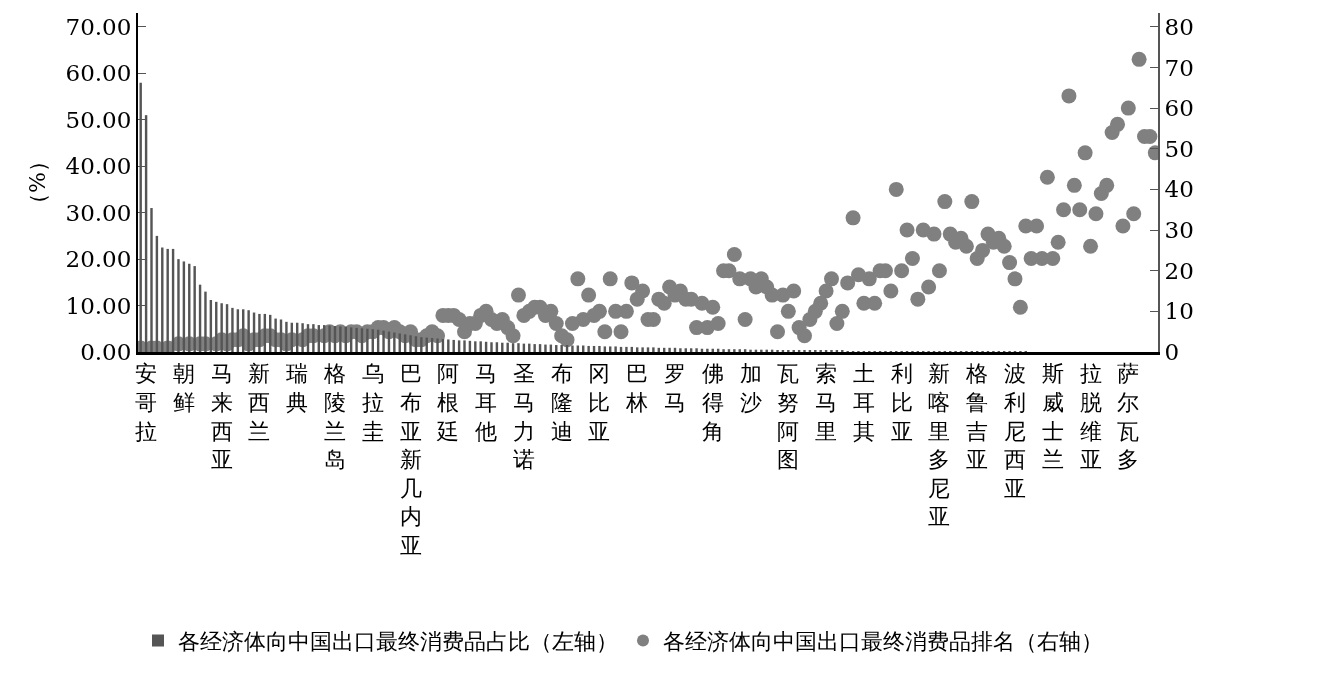  I want to click on legend-label: 各经济体向中国出口最终消费品占比（左轴）, so click(398, 642).